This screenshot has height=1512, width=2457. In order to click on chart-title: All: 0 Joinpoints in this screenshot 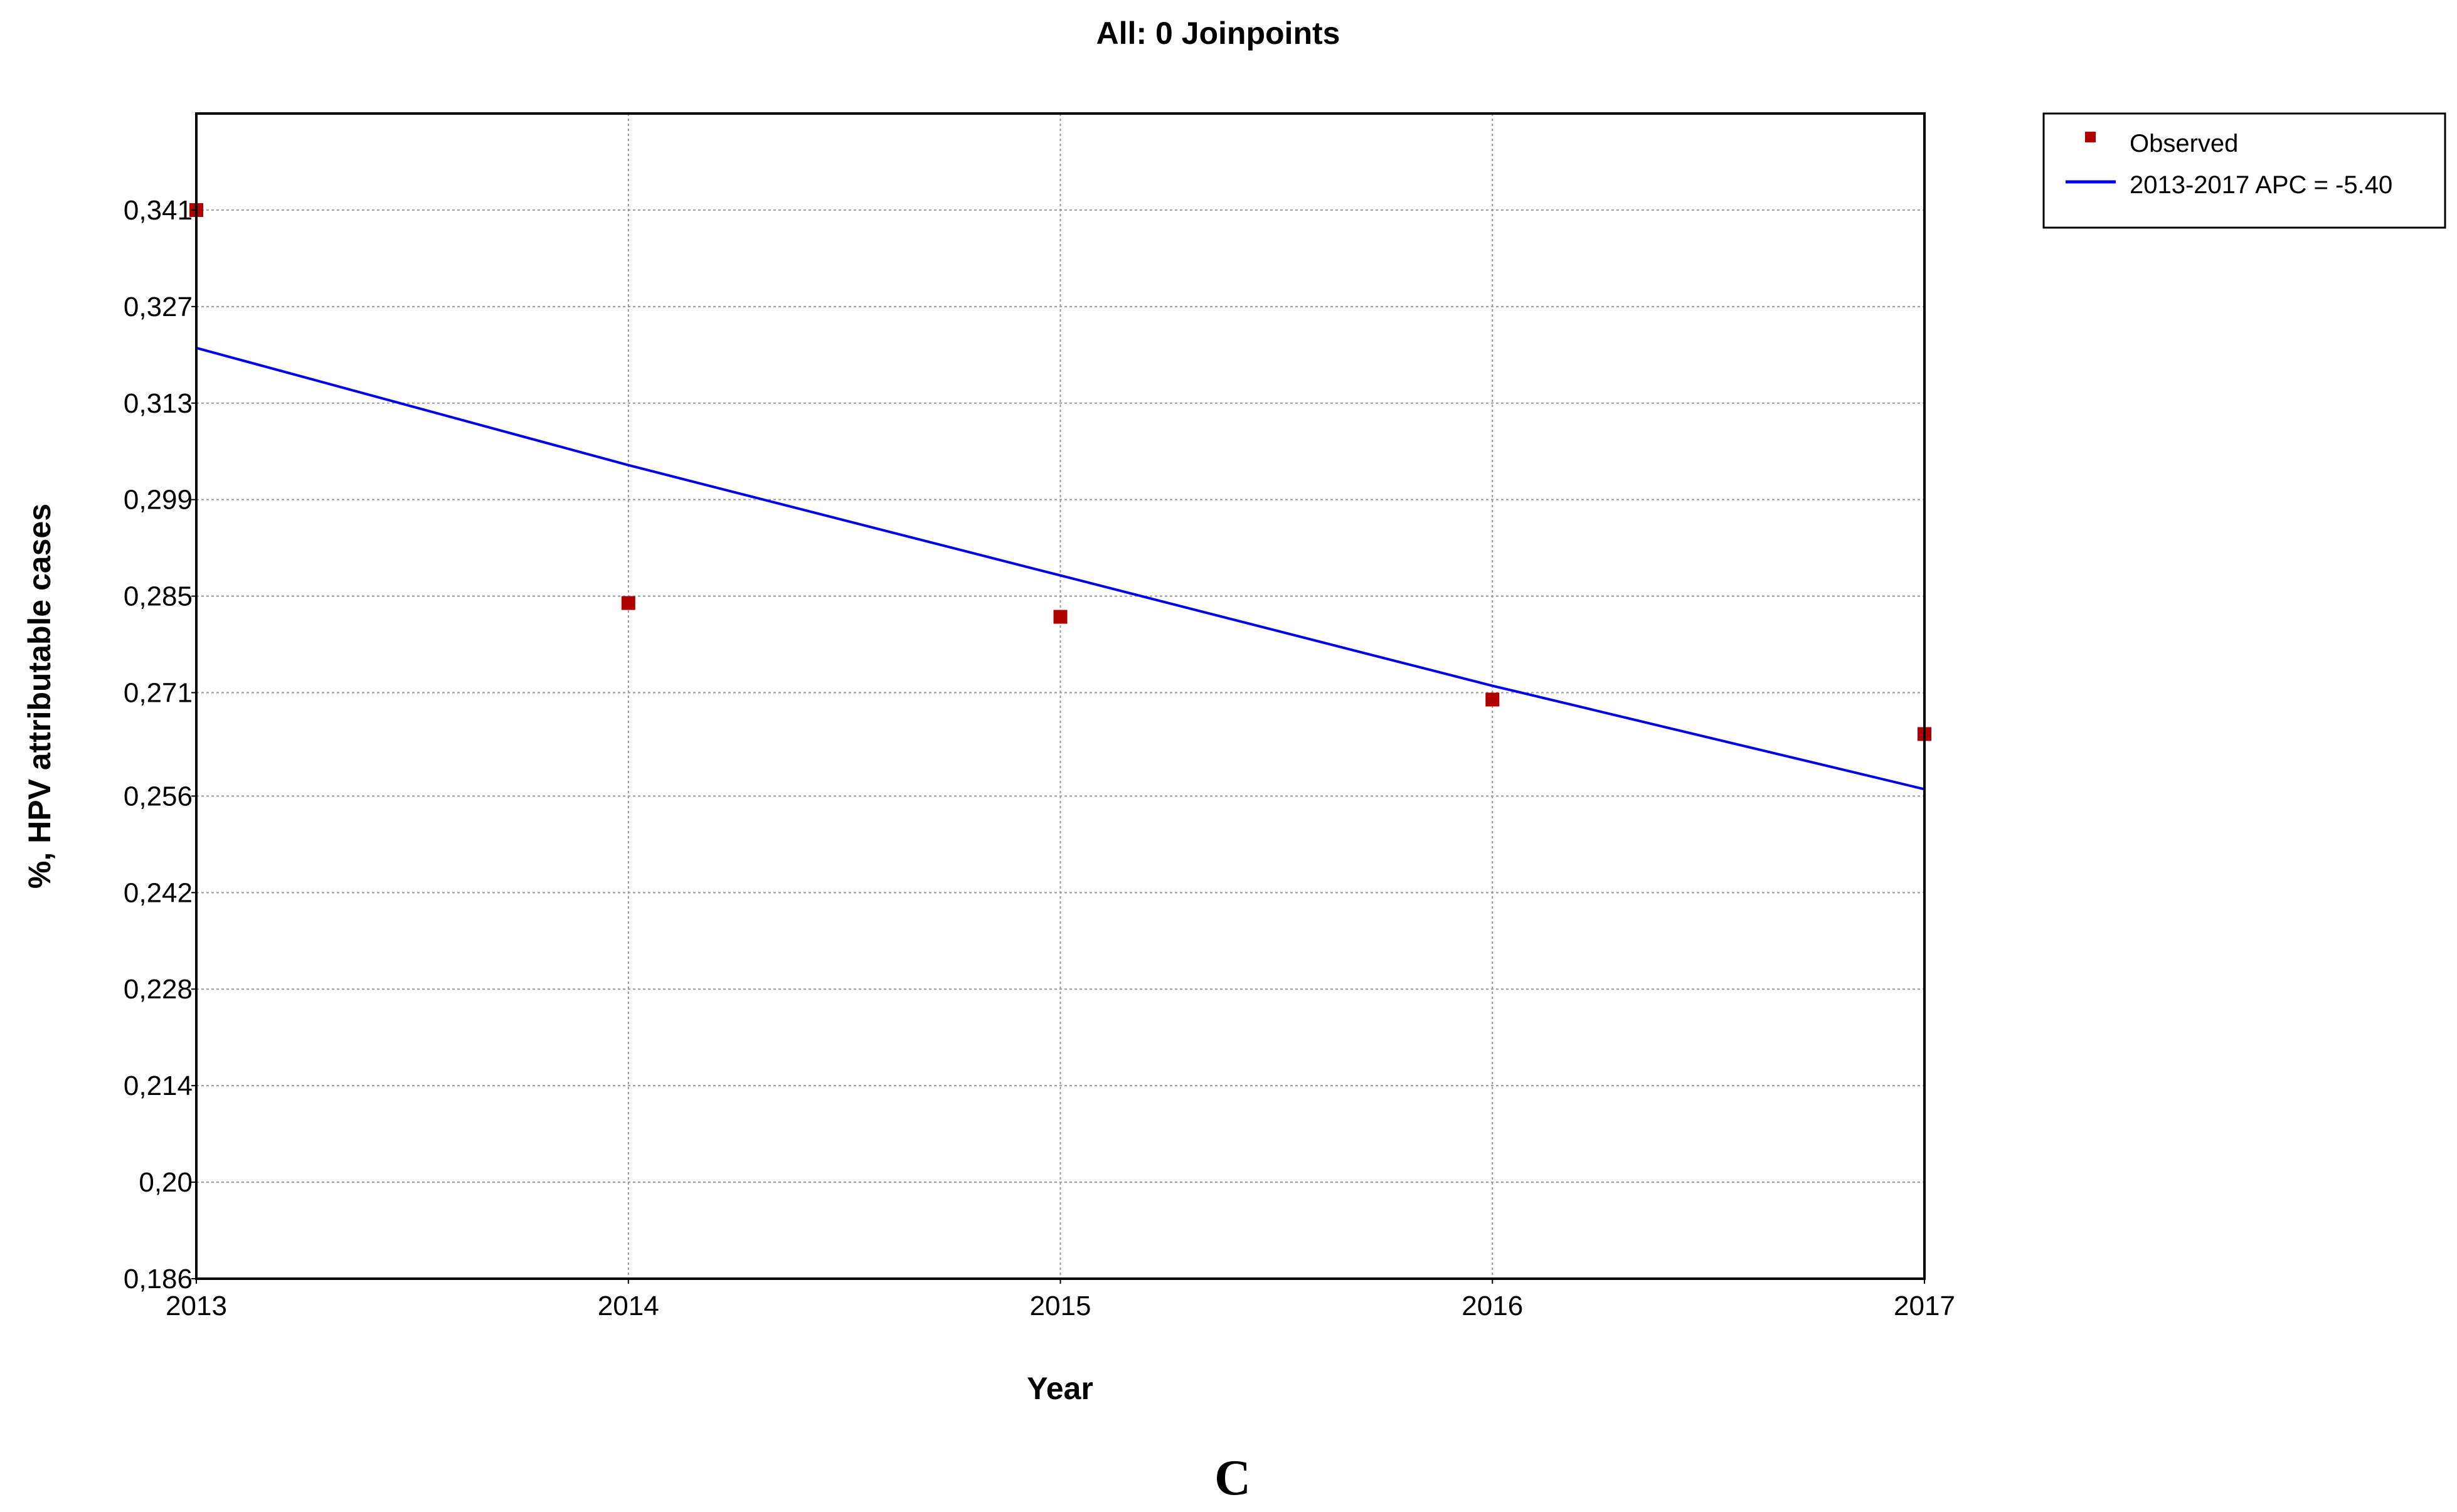, I will do `click(1218, 33)`.